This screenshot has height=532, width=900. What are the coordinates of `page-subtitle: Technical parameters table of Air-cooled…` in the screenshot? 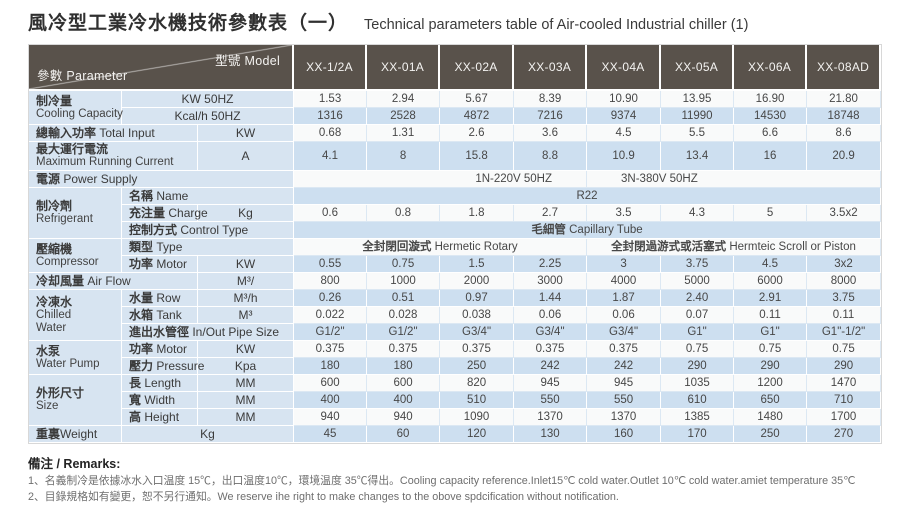 It's located at (556, 25).